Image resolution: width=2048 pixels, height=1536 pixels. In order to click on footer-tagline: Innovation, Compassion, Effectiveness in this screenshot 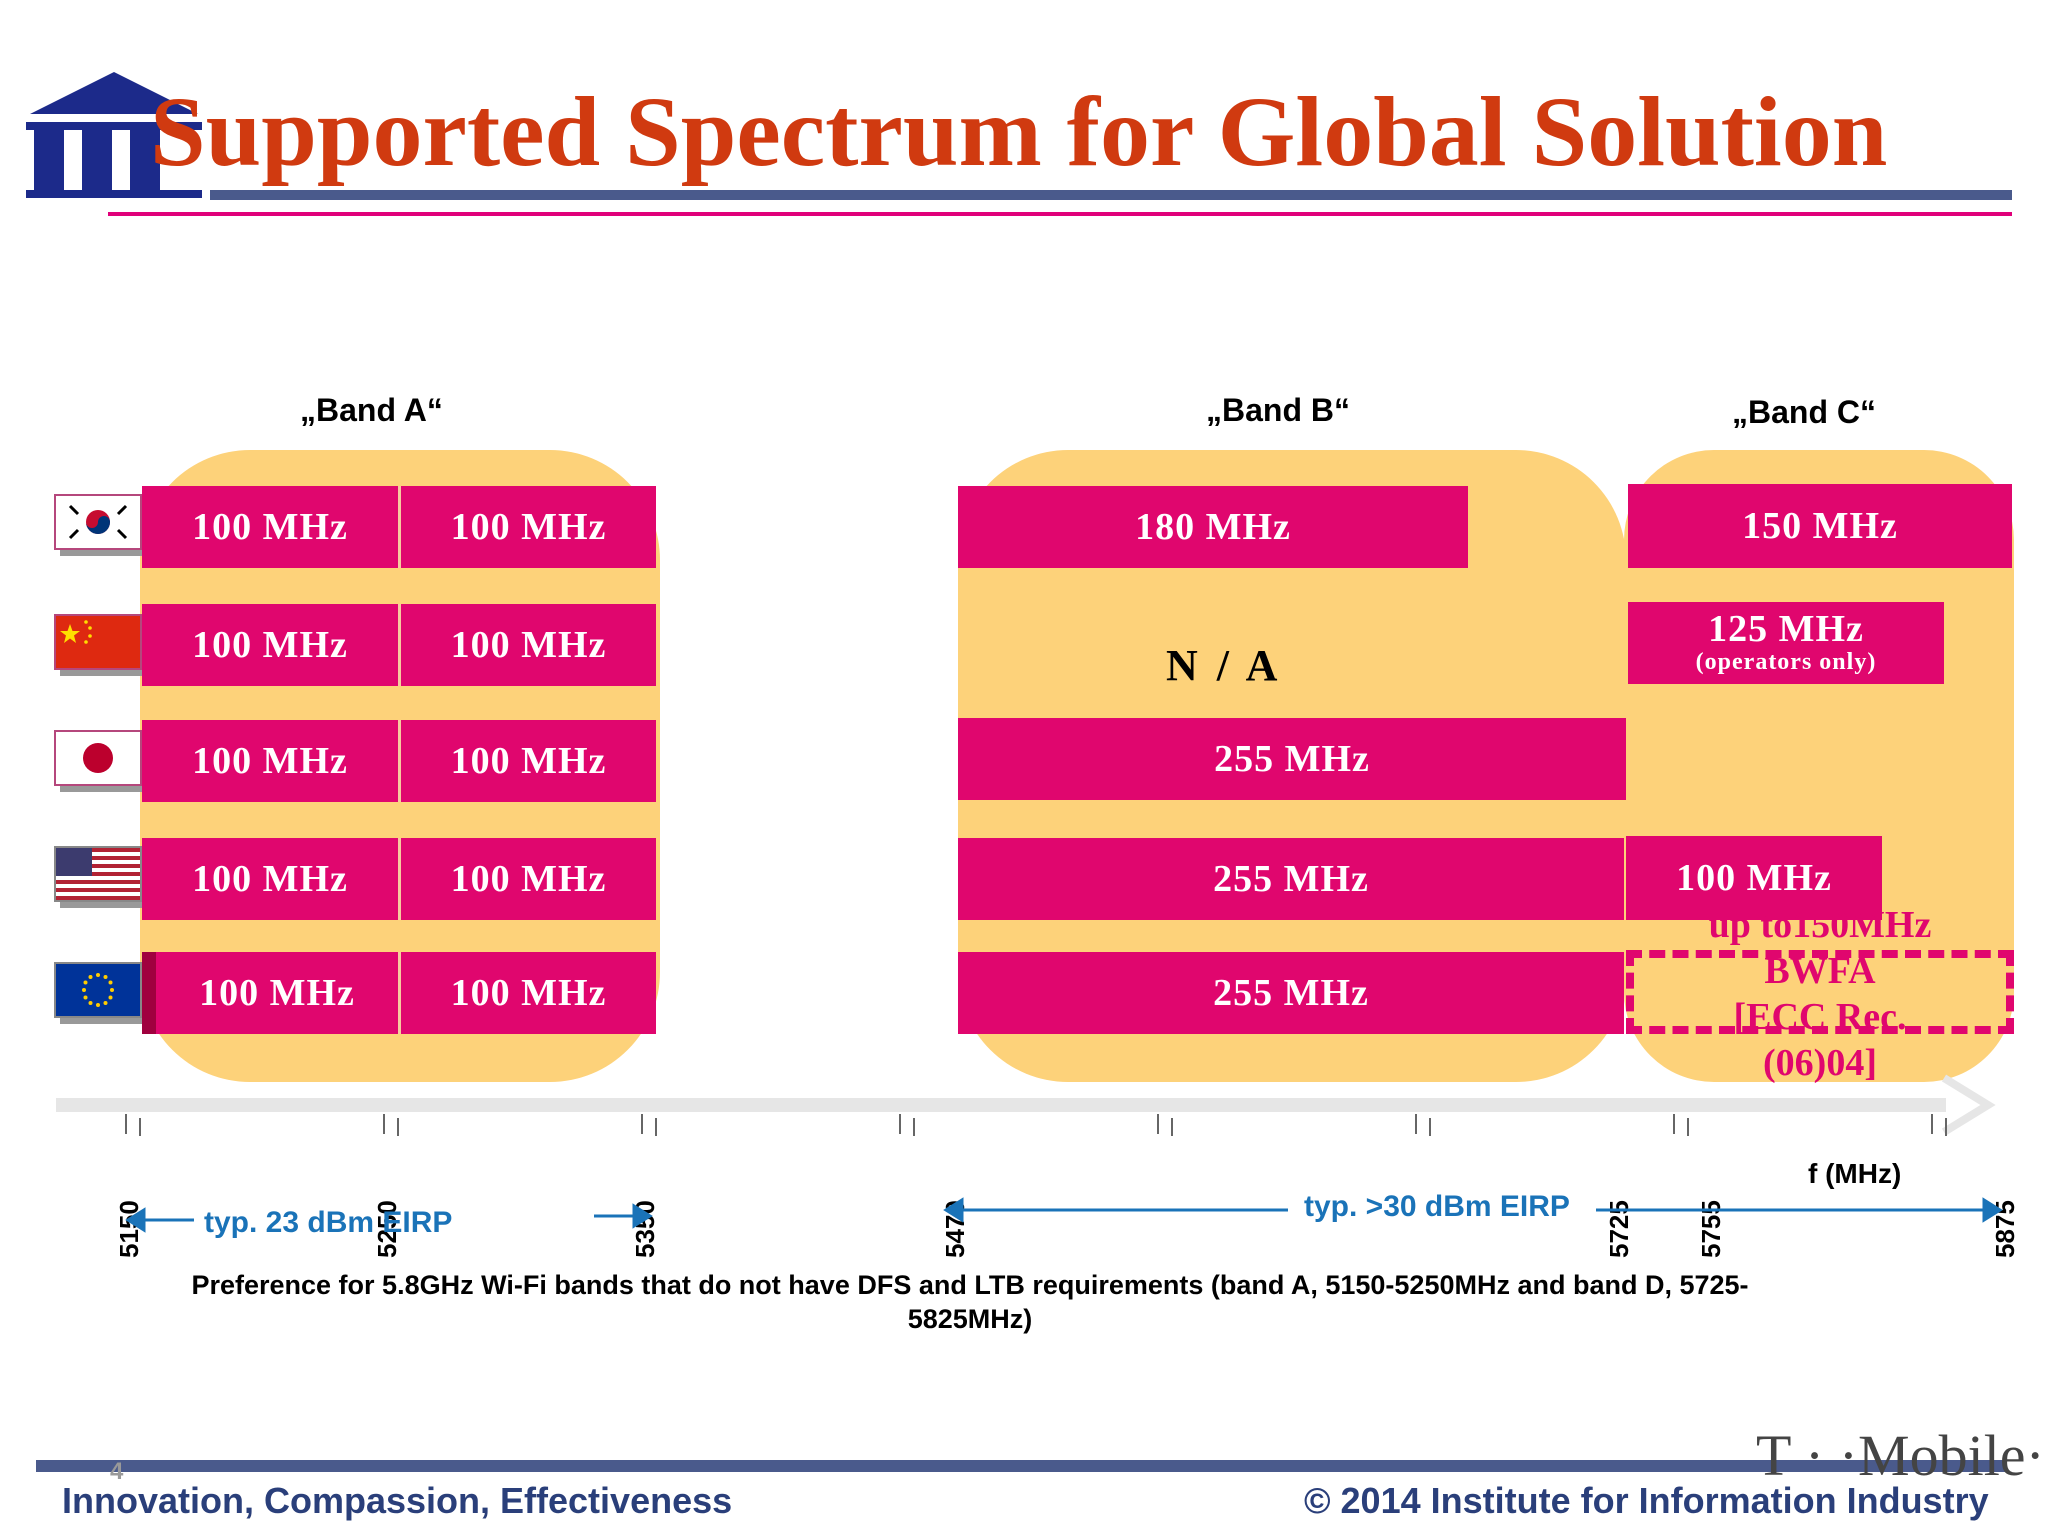, I will do `click(397, 1500)`.